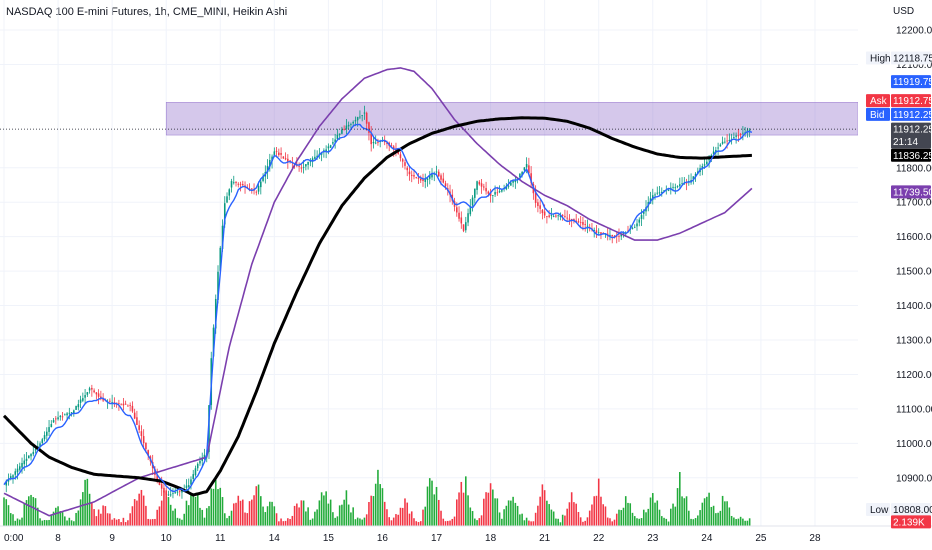  Describe the element at coordinates (914, 168) in the screenshot. I see `price-tick-label: 11800.00` at that location.